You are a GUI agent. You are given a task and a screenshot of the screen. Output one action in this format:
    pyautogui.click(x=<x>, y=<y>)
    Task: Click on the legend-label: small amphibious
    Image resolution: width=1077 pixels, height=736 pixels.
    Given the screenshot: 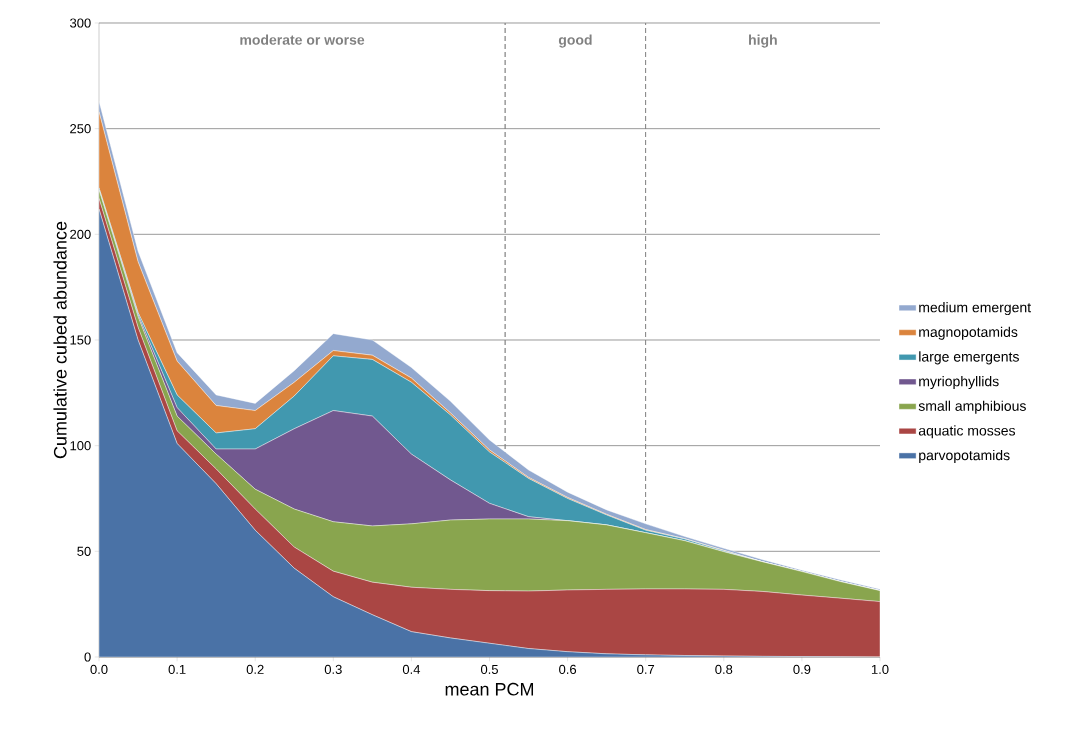 What is the action you would take?
    pyautogui.click(x=972, y=407)
    